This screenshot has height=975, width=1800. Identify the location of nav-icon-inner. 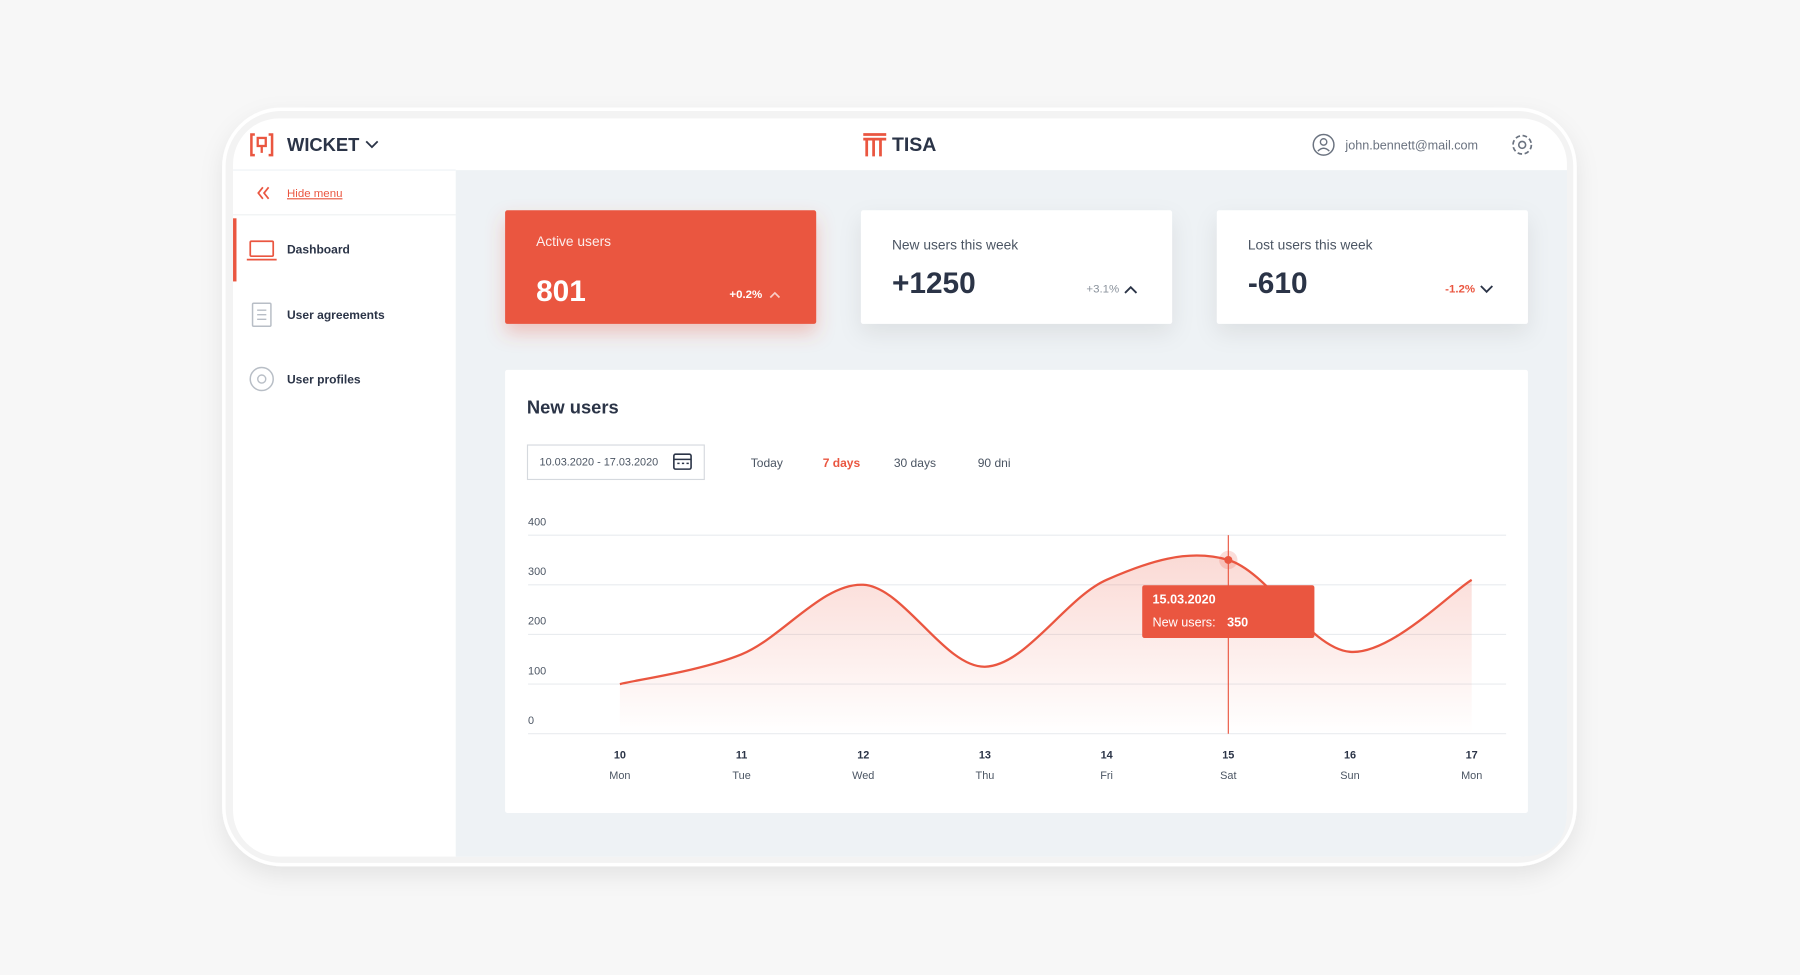
(262, 379).